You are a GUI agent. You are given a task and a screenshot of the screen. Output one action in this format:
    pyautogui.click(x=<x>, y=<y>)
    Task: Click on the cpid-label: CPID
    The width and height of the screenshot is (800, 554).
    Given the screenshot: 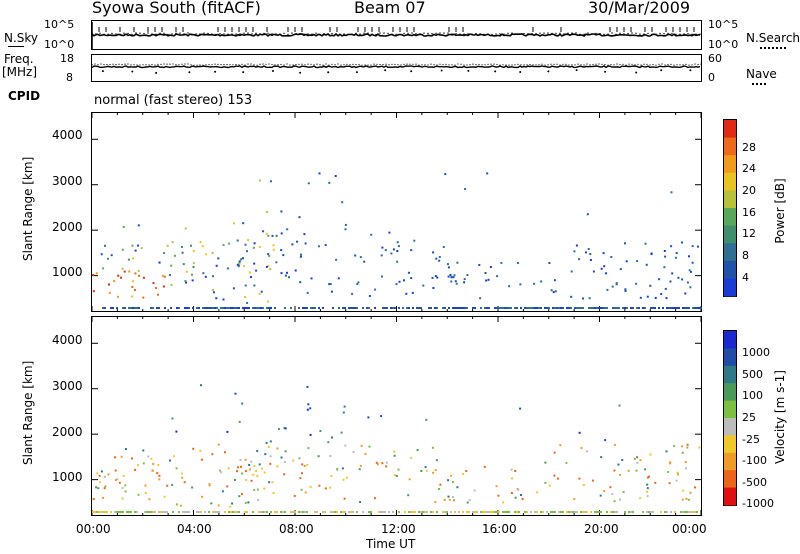 What is the action you would take?
    pyautogui.click(x=24, y=96)
    